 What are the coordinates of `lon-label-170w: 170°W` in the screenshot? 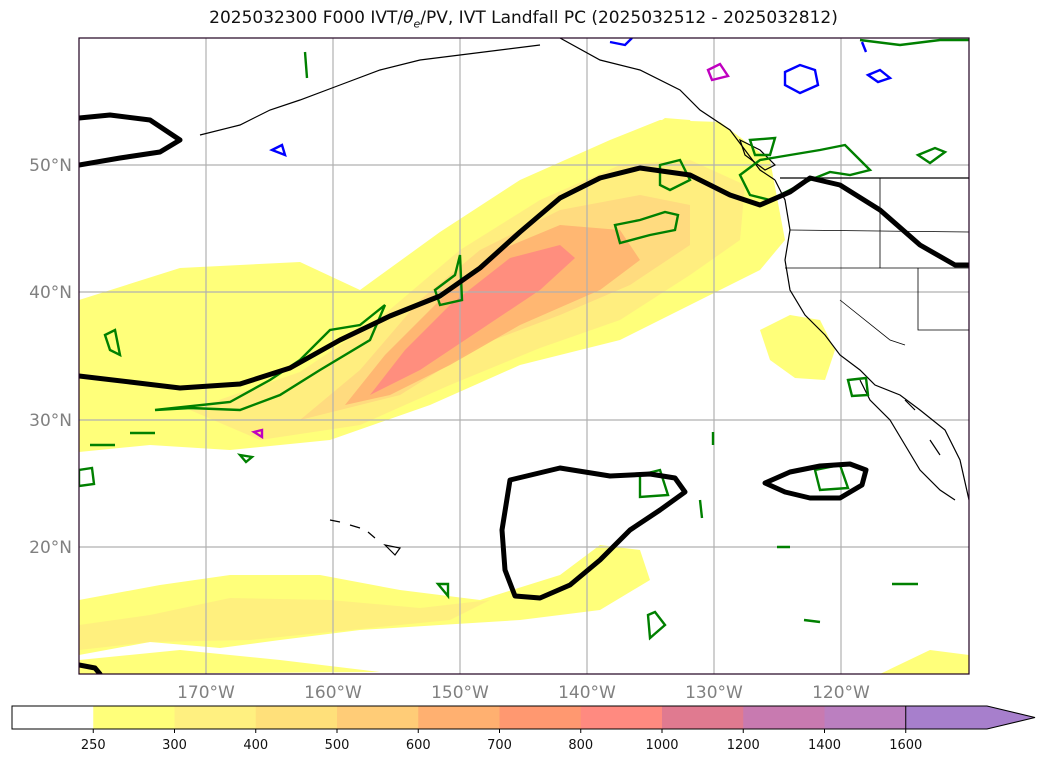 It's located at (206, 693).